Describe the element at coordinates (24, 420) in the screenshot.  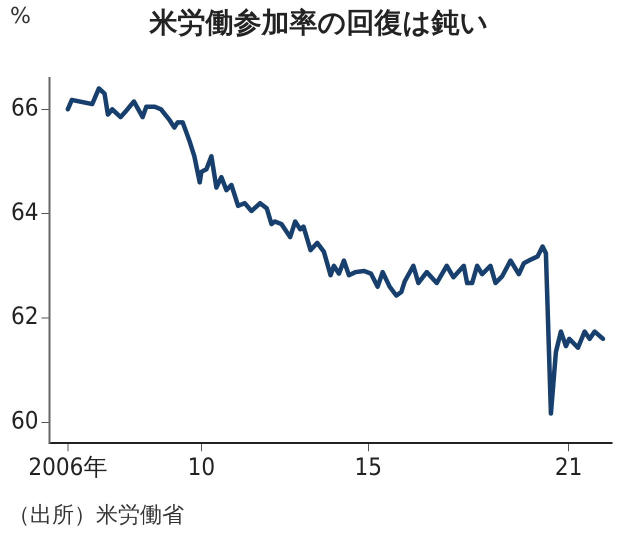
I see `y-tick-label: 60` at that location.